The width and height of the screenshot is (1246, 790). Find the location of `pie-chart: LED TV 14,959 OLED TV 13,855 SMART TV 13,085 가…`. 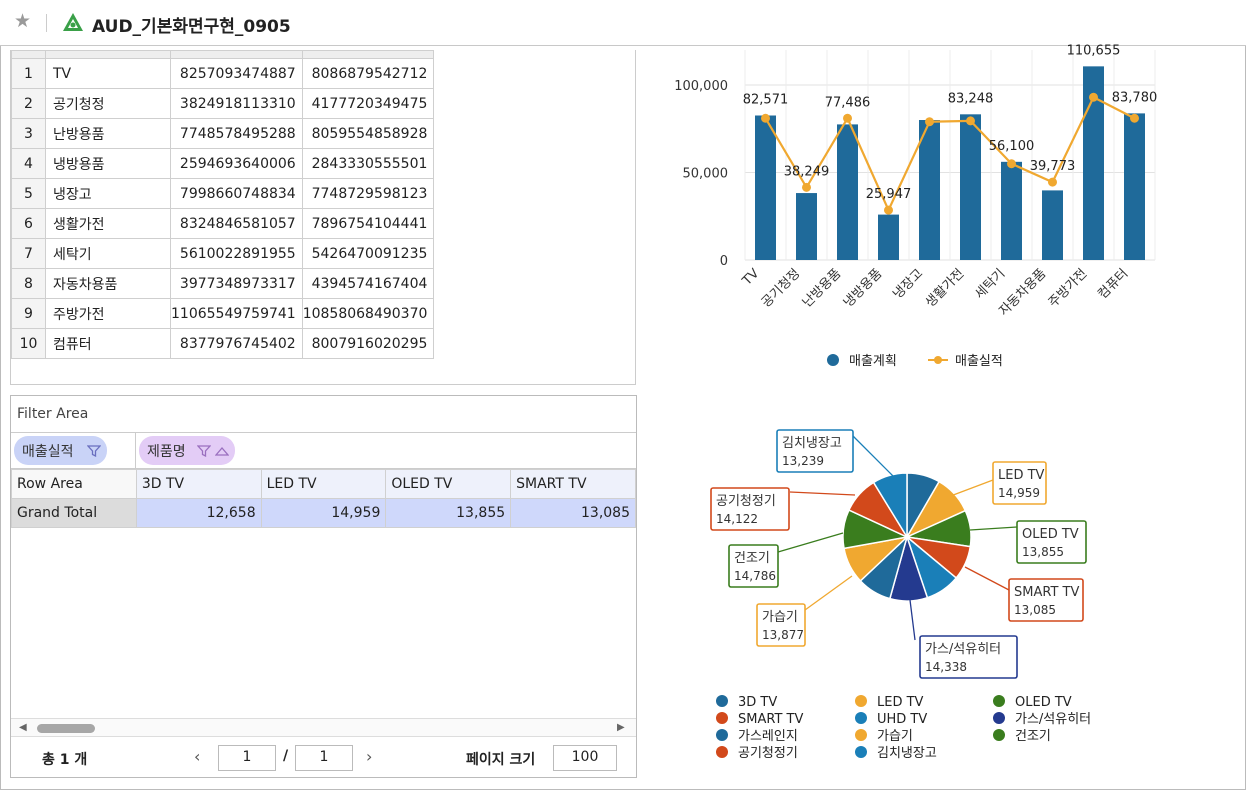

pie-chart: LED TV 14,959 OLED TV 13,855 SMART TV 13,085 가… is located at coordinates (900, 595).